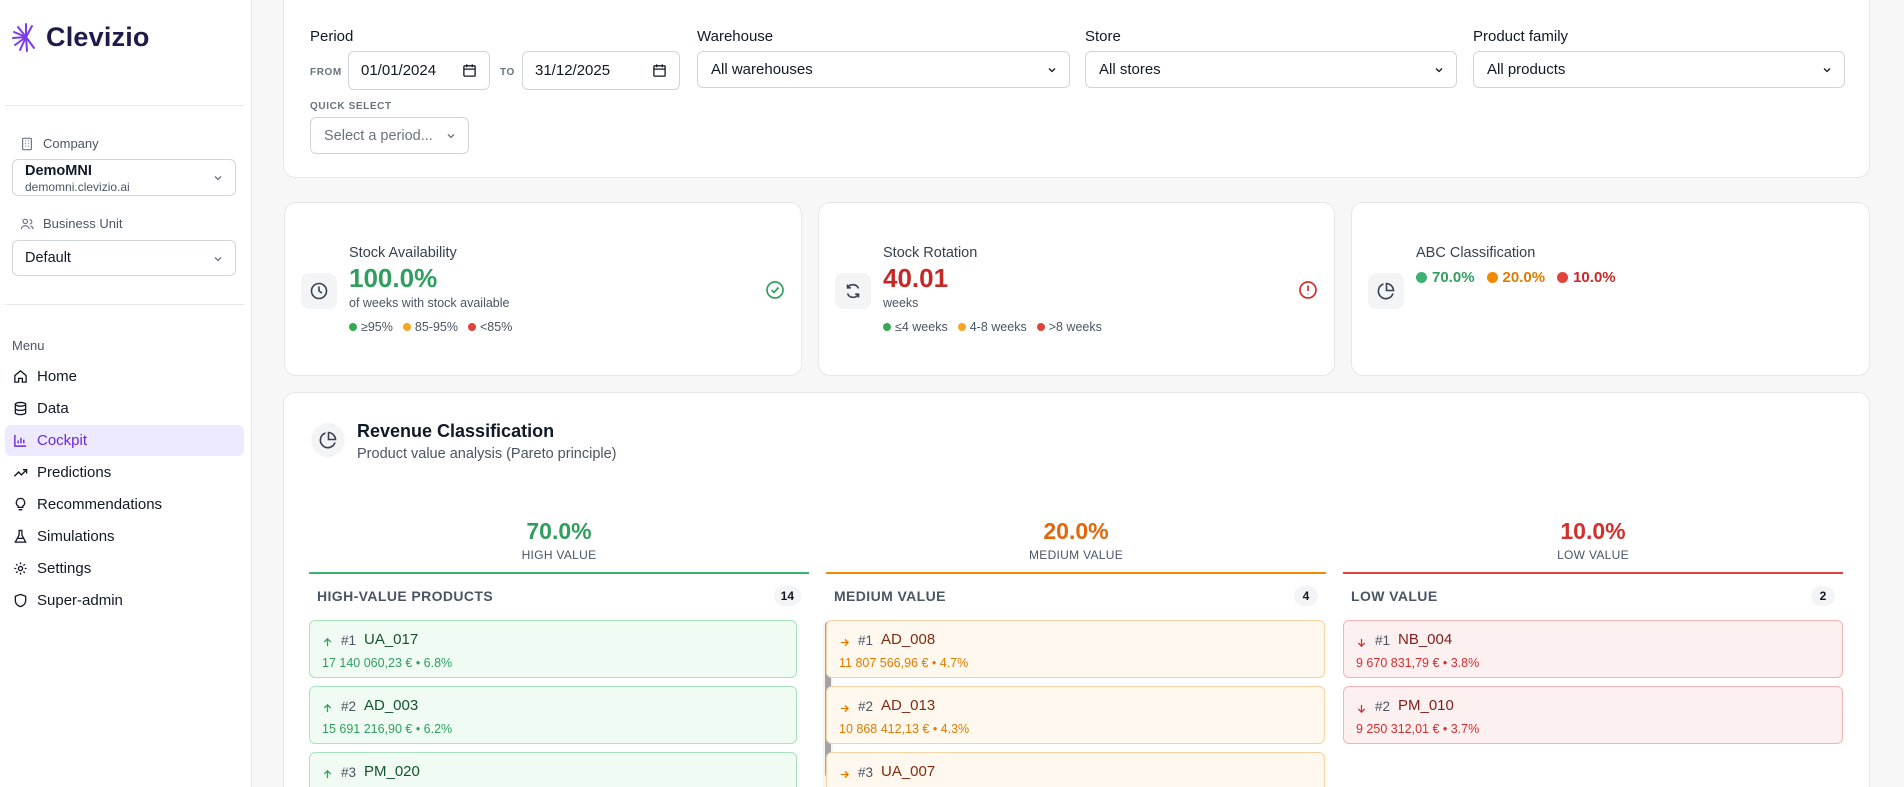 This screenshot has width=1904, height=787. What do you see at coordinates (1521, 36) in the screenshot?
I see `product-family-label: Product family` at bounding box center [1521, 36].